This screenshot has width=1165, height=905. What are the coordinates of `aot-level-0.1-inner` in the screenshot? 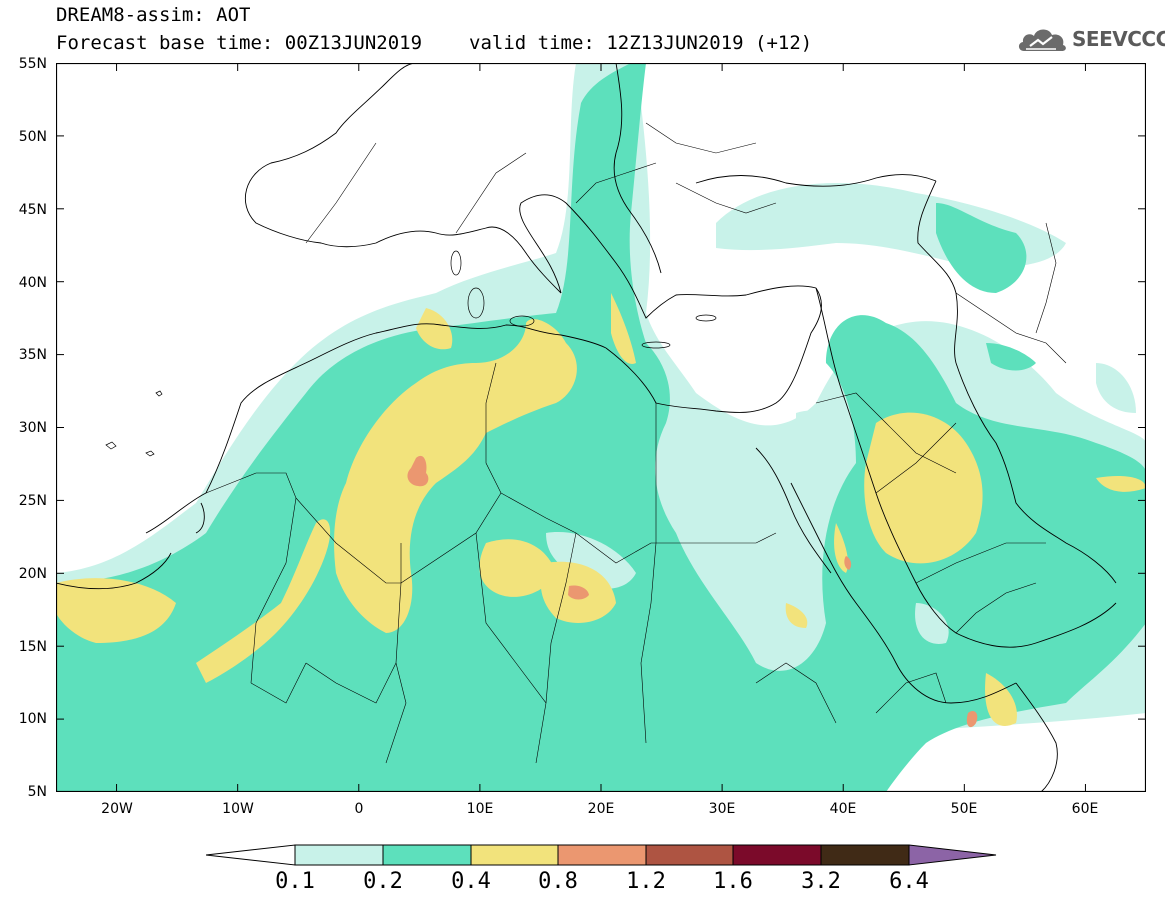 It's located at (747, 527).